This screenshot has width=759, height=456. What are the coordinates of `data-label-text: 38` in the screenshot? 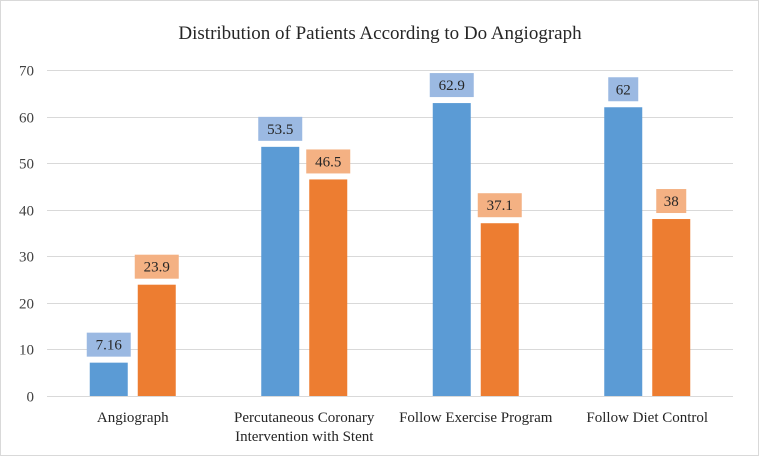 It's located at (671, 202).